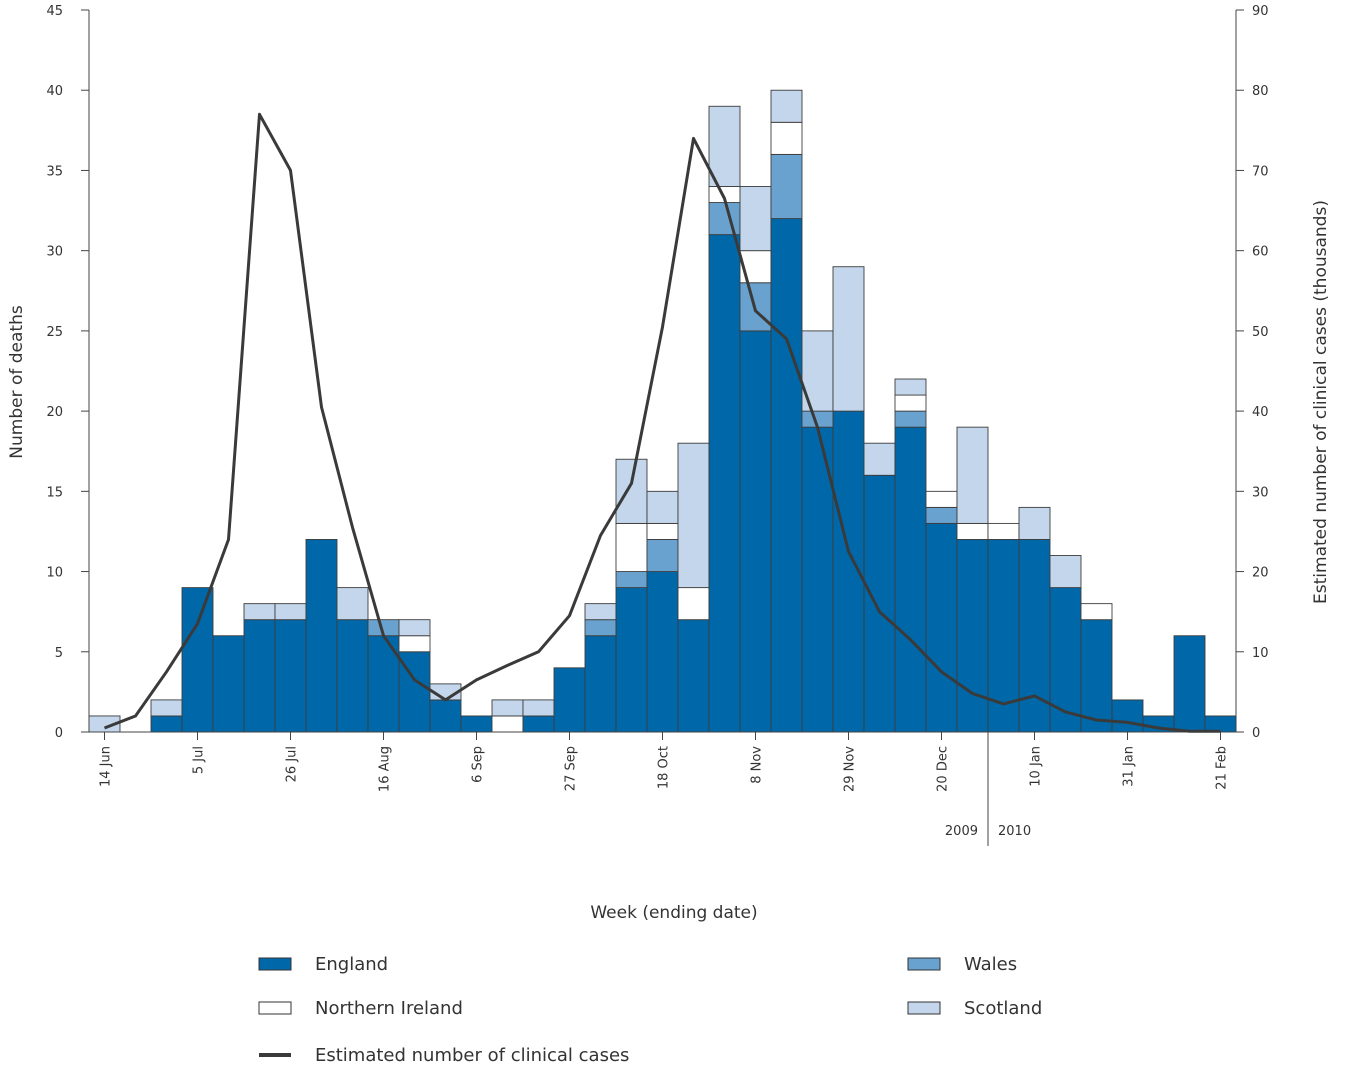 The width and height of the screenshot is (1349, 1068). I want to click on year-label-2009: 2009, so click(961, 831).